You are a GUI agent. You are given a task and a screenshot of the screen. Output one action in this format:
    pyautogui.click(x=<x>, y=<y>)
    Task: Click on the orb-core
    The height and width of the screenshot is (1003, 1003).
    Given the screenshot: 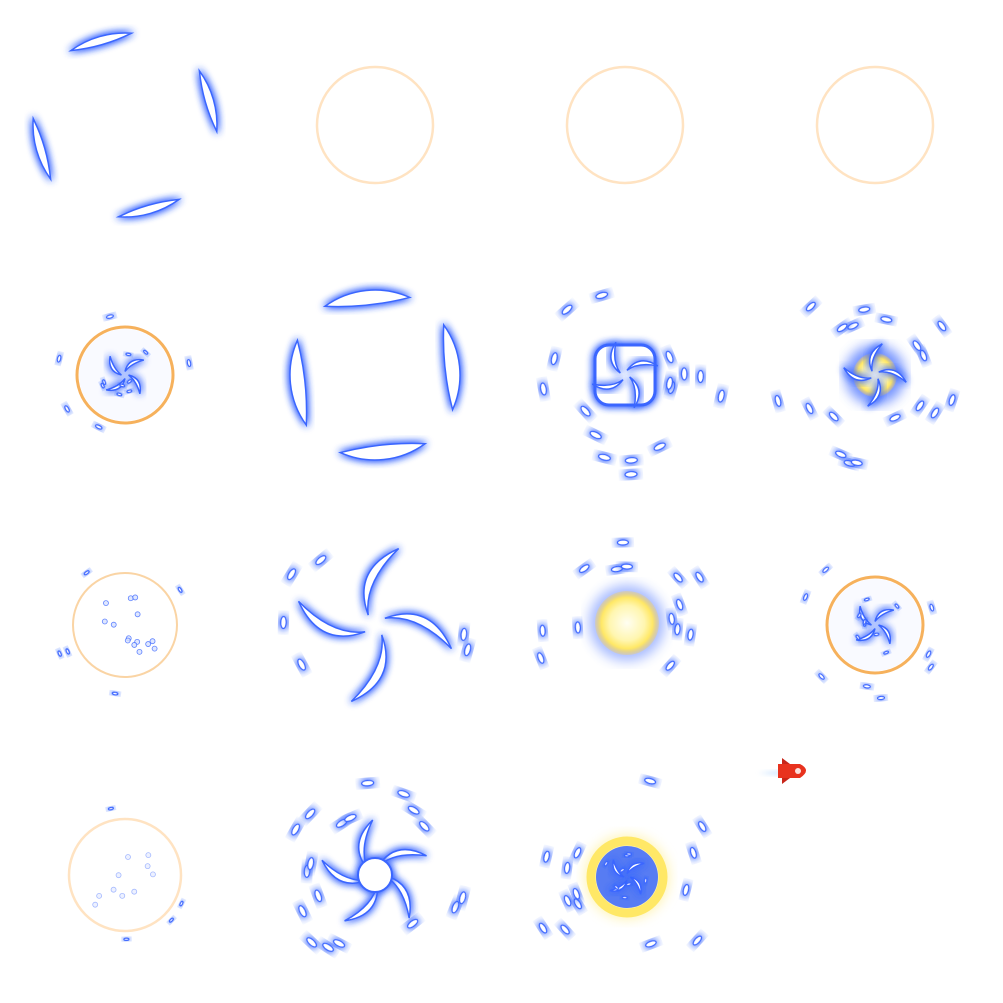 What is the action you would take?
    pyautogui.click(x=627, y=877)
    